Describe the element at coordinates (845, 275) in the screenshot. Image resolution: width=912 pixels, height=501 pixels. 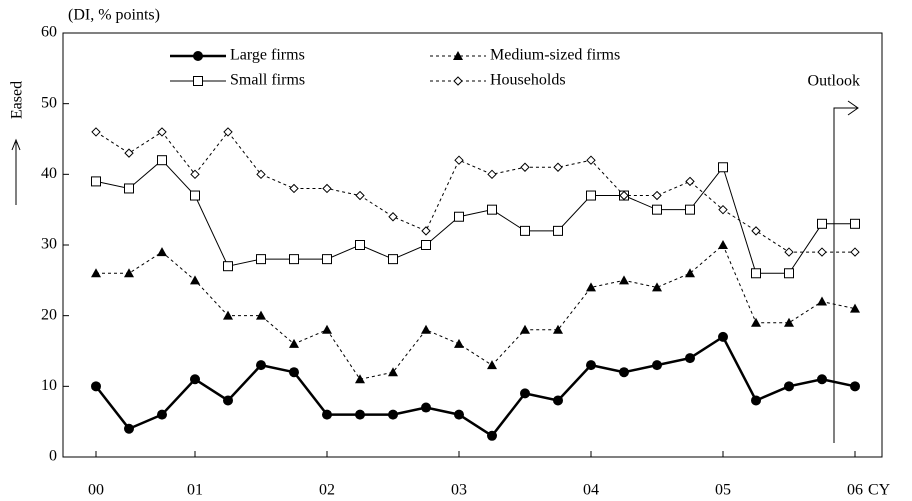
I see `outlook-arrow` at that location.